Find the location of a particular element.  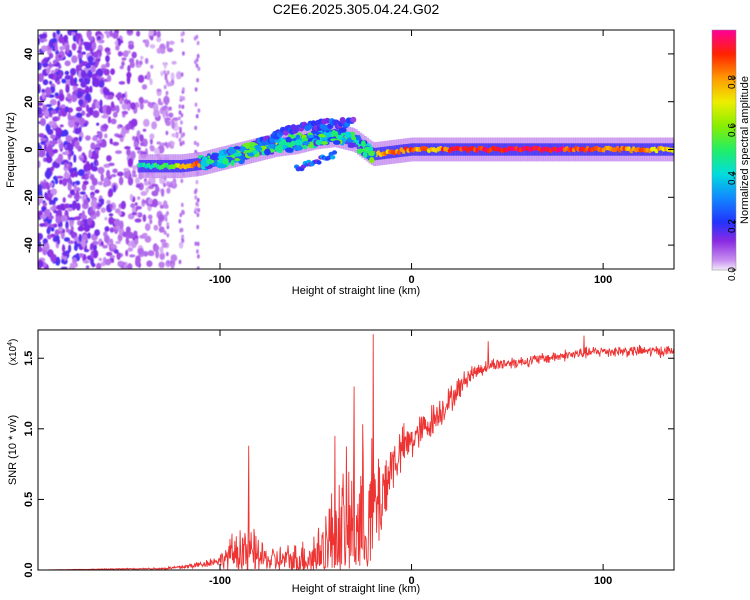

y-tick-label: 1.0 is located at coordinates (29, 428).